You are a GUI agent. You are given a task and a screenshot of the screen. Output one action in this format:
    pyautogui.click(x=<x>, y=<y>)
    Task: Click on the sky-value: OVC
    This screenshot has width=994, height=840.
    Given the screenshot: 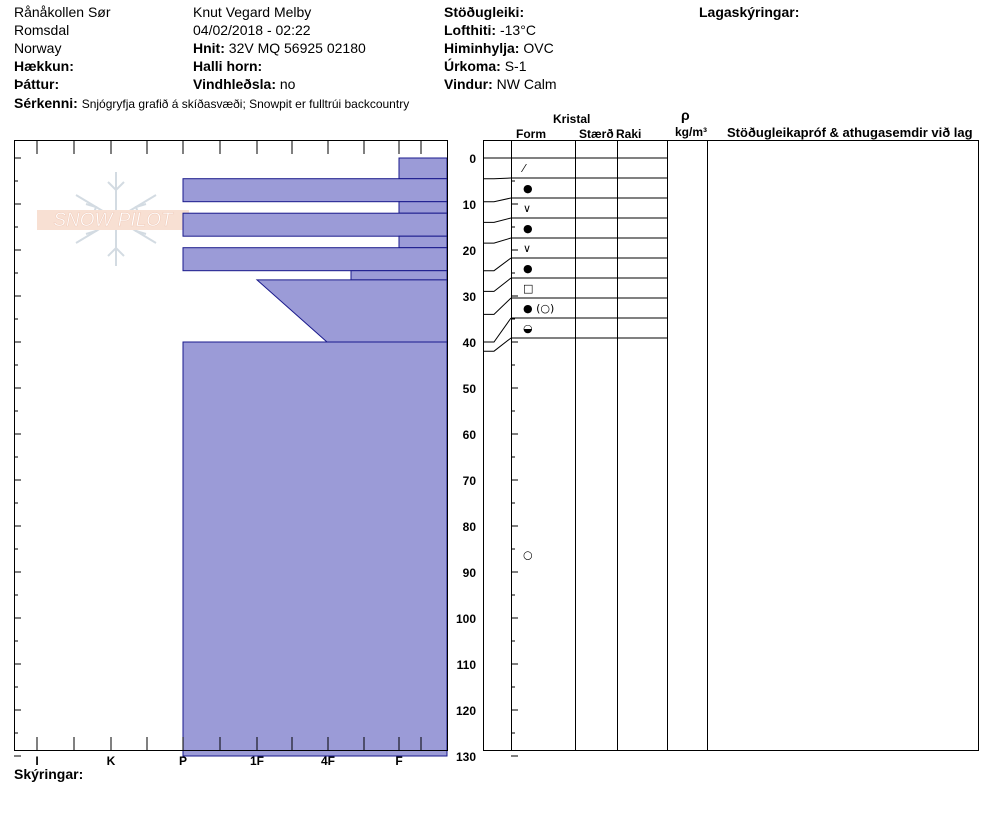 What is the action you would take?
    pyautogui.click(x=538, y=48)
    